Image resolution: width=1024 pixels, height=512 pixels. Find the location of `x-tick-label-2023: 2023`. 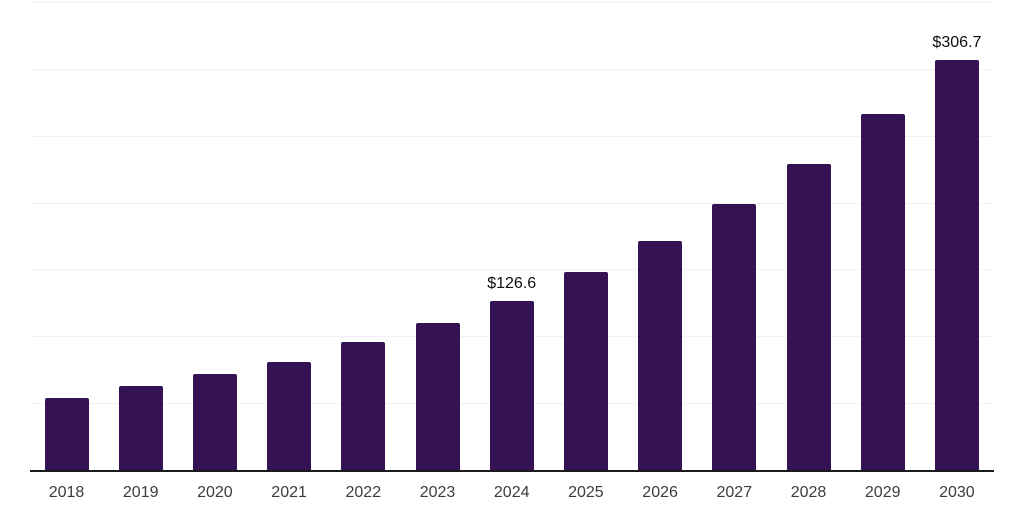

x-tick-label-2023: 2023 is located at coordinates (437, 492).